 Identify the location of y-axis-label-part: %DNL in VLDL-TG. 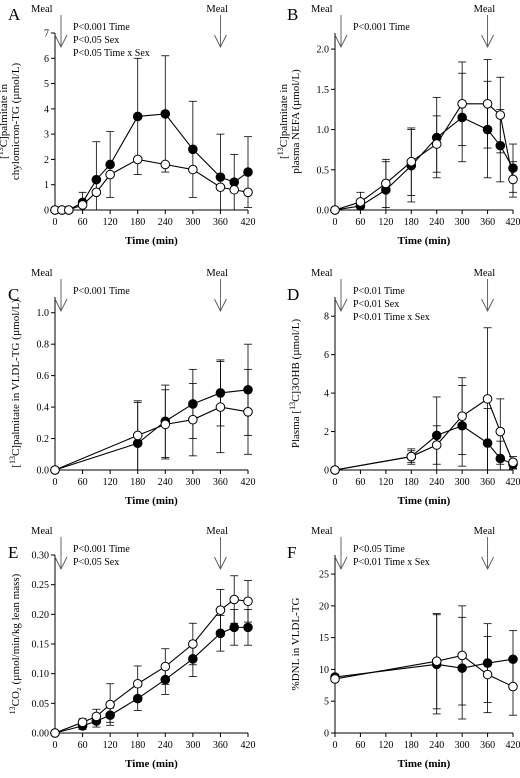
(296, 644).